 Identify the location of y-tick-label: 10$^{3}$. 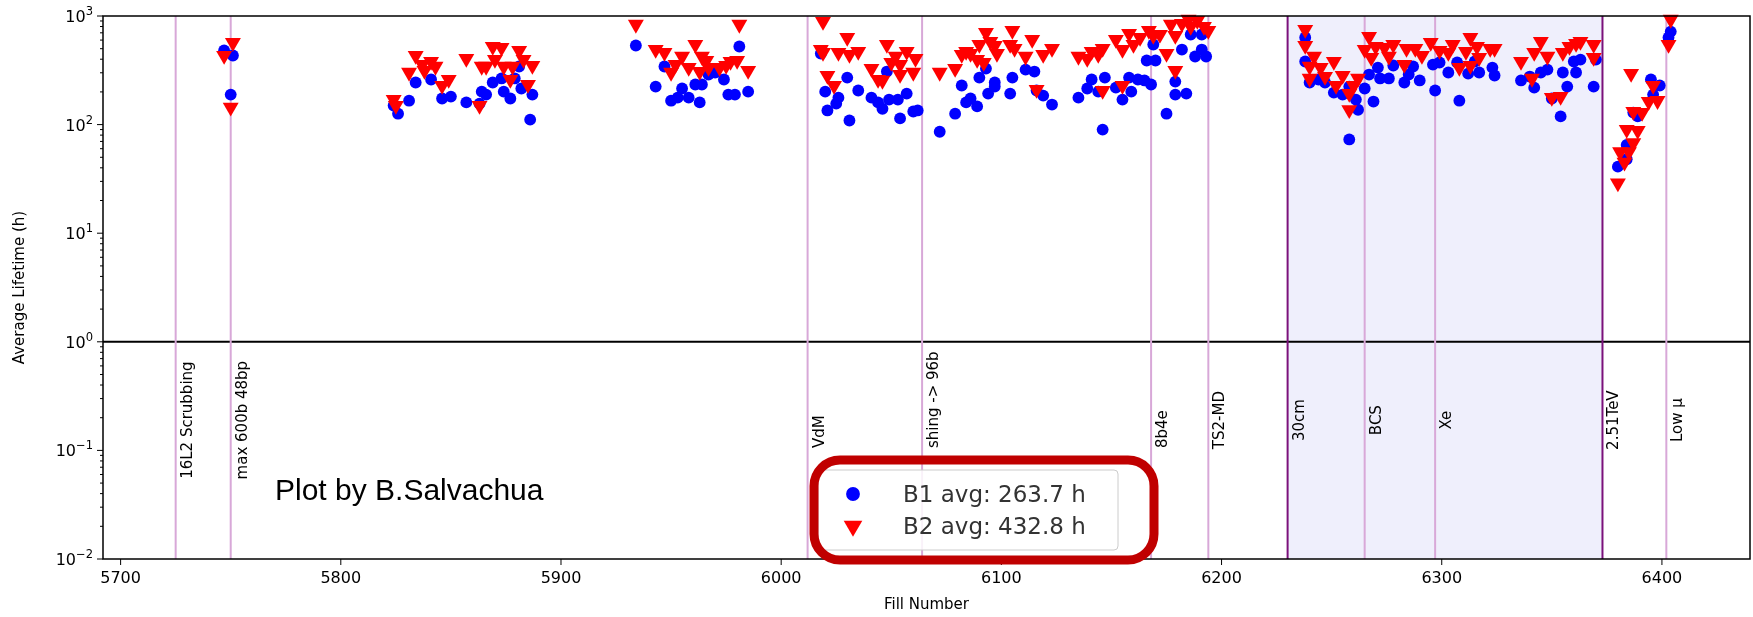
(79, 15).